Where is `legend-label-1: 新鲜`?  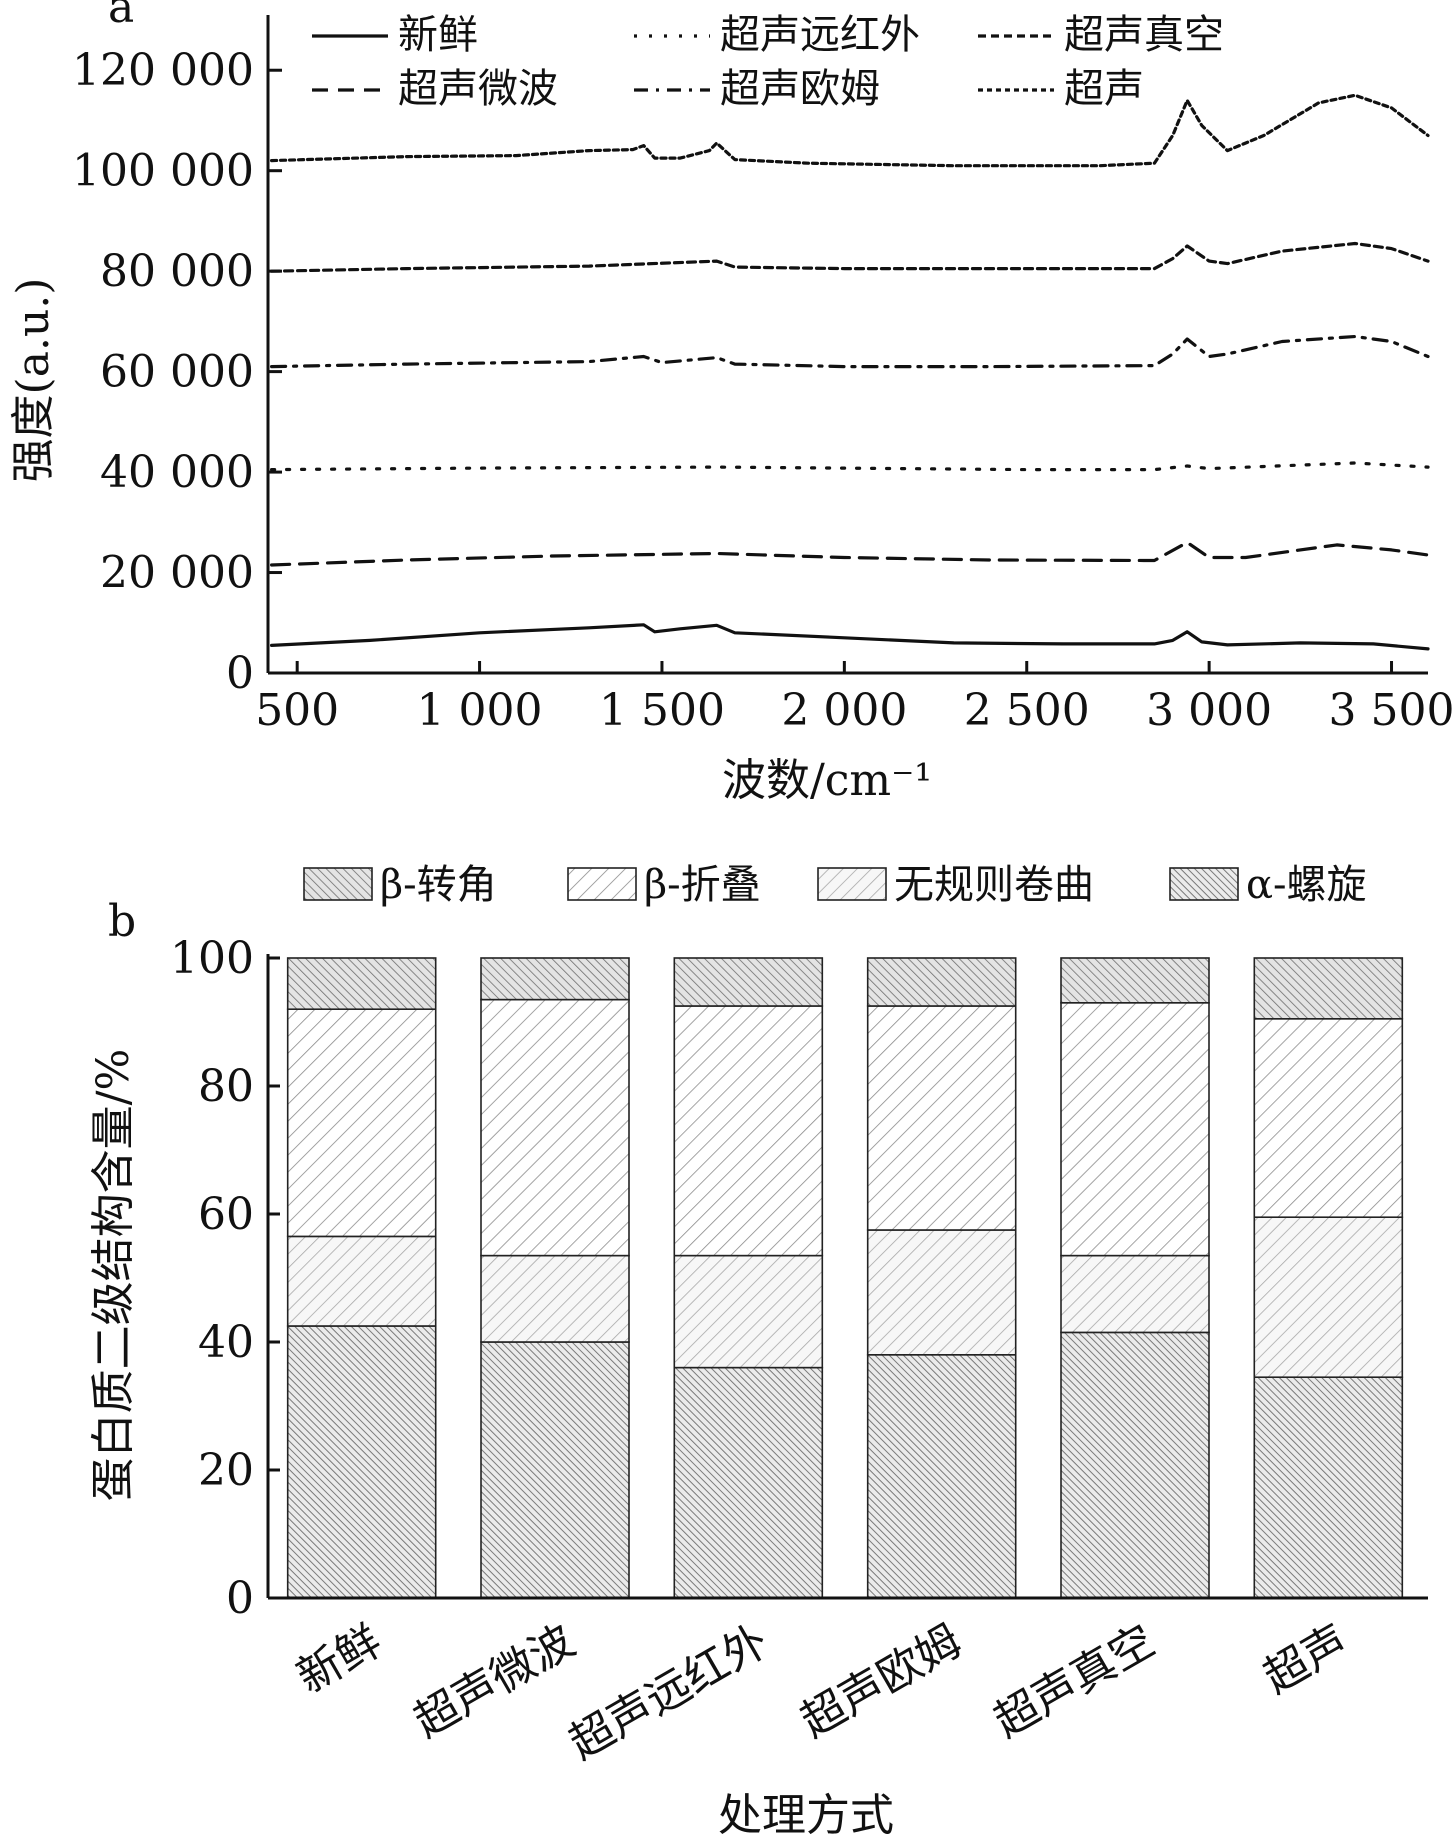 legend-label-1: 新鲜 is located at coordinates (438, 35).